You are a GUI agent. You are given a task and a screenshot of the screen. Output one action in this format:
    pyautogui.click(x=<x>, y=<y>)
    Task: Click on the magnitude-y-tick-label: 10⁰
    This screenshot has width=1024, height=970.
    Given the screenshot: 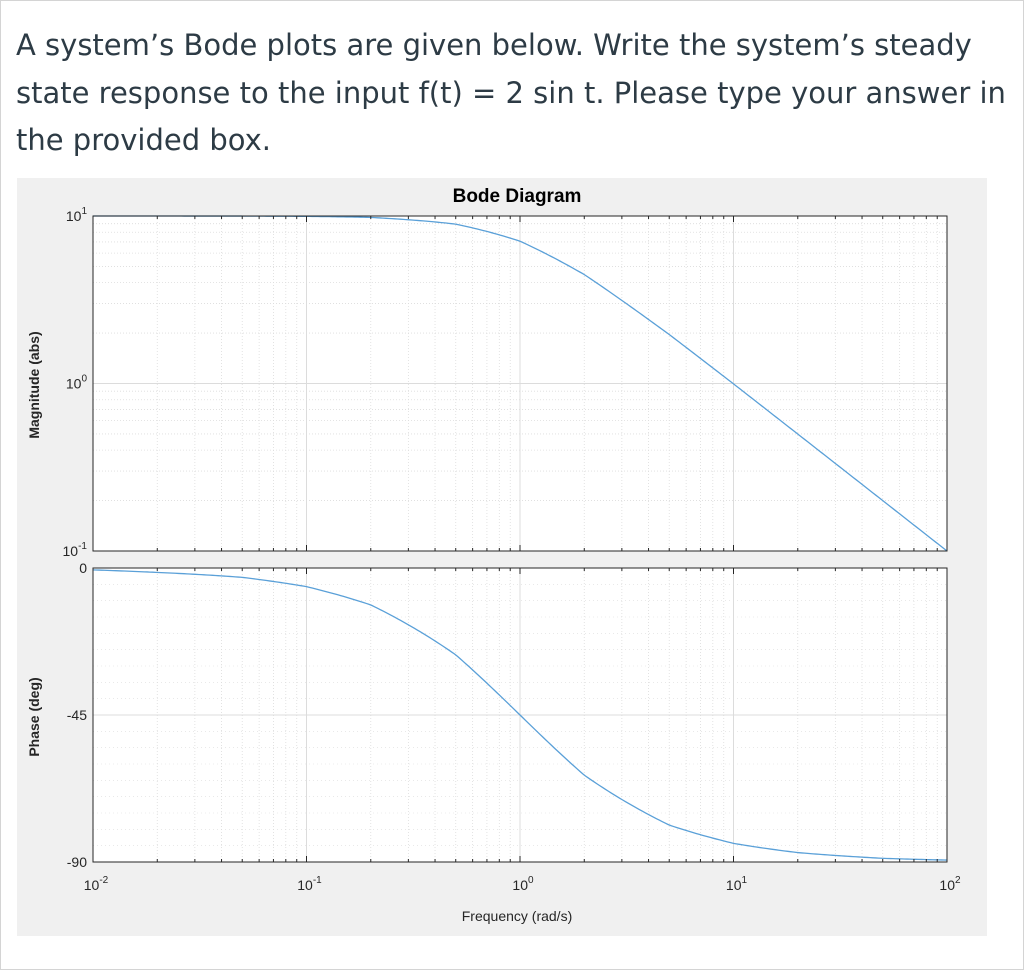 What is the action you would take?
    pyautogui.click(x=77, y=383)
    